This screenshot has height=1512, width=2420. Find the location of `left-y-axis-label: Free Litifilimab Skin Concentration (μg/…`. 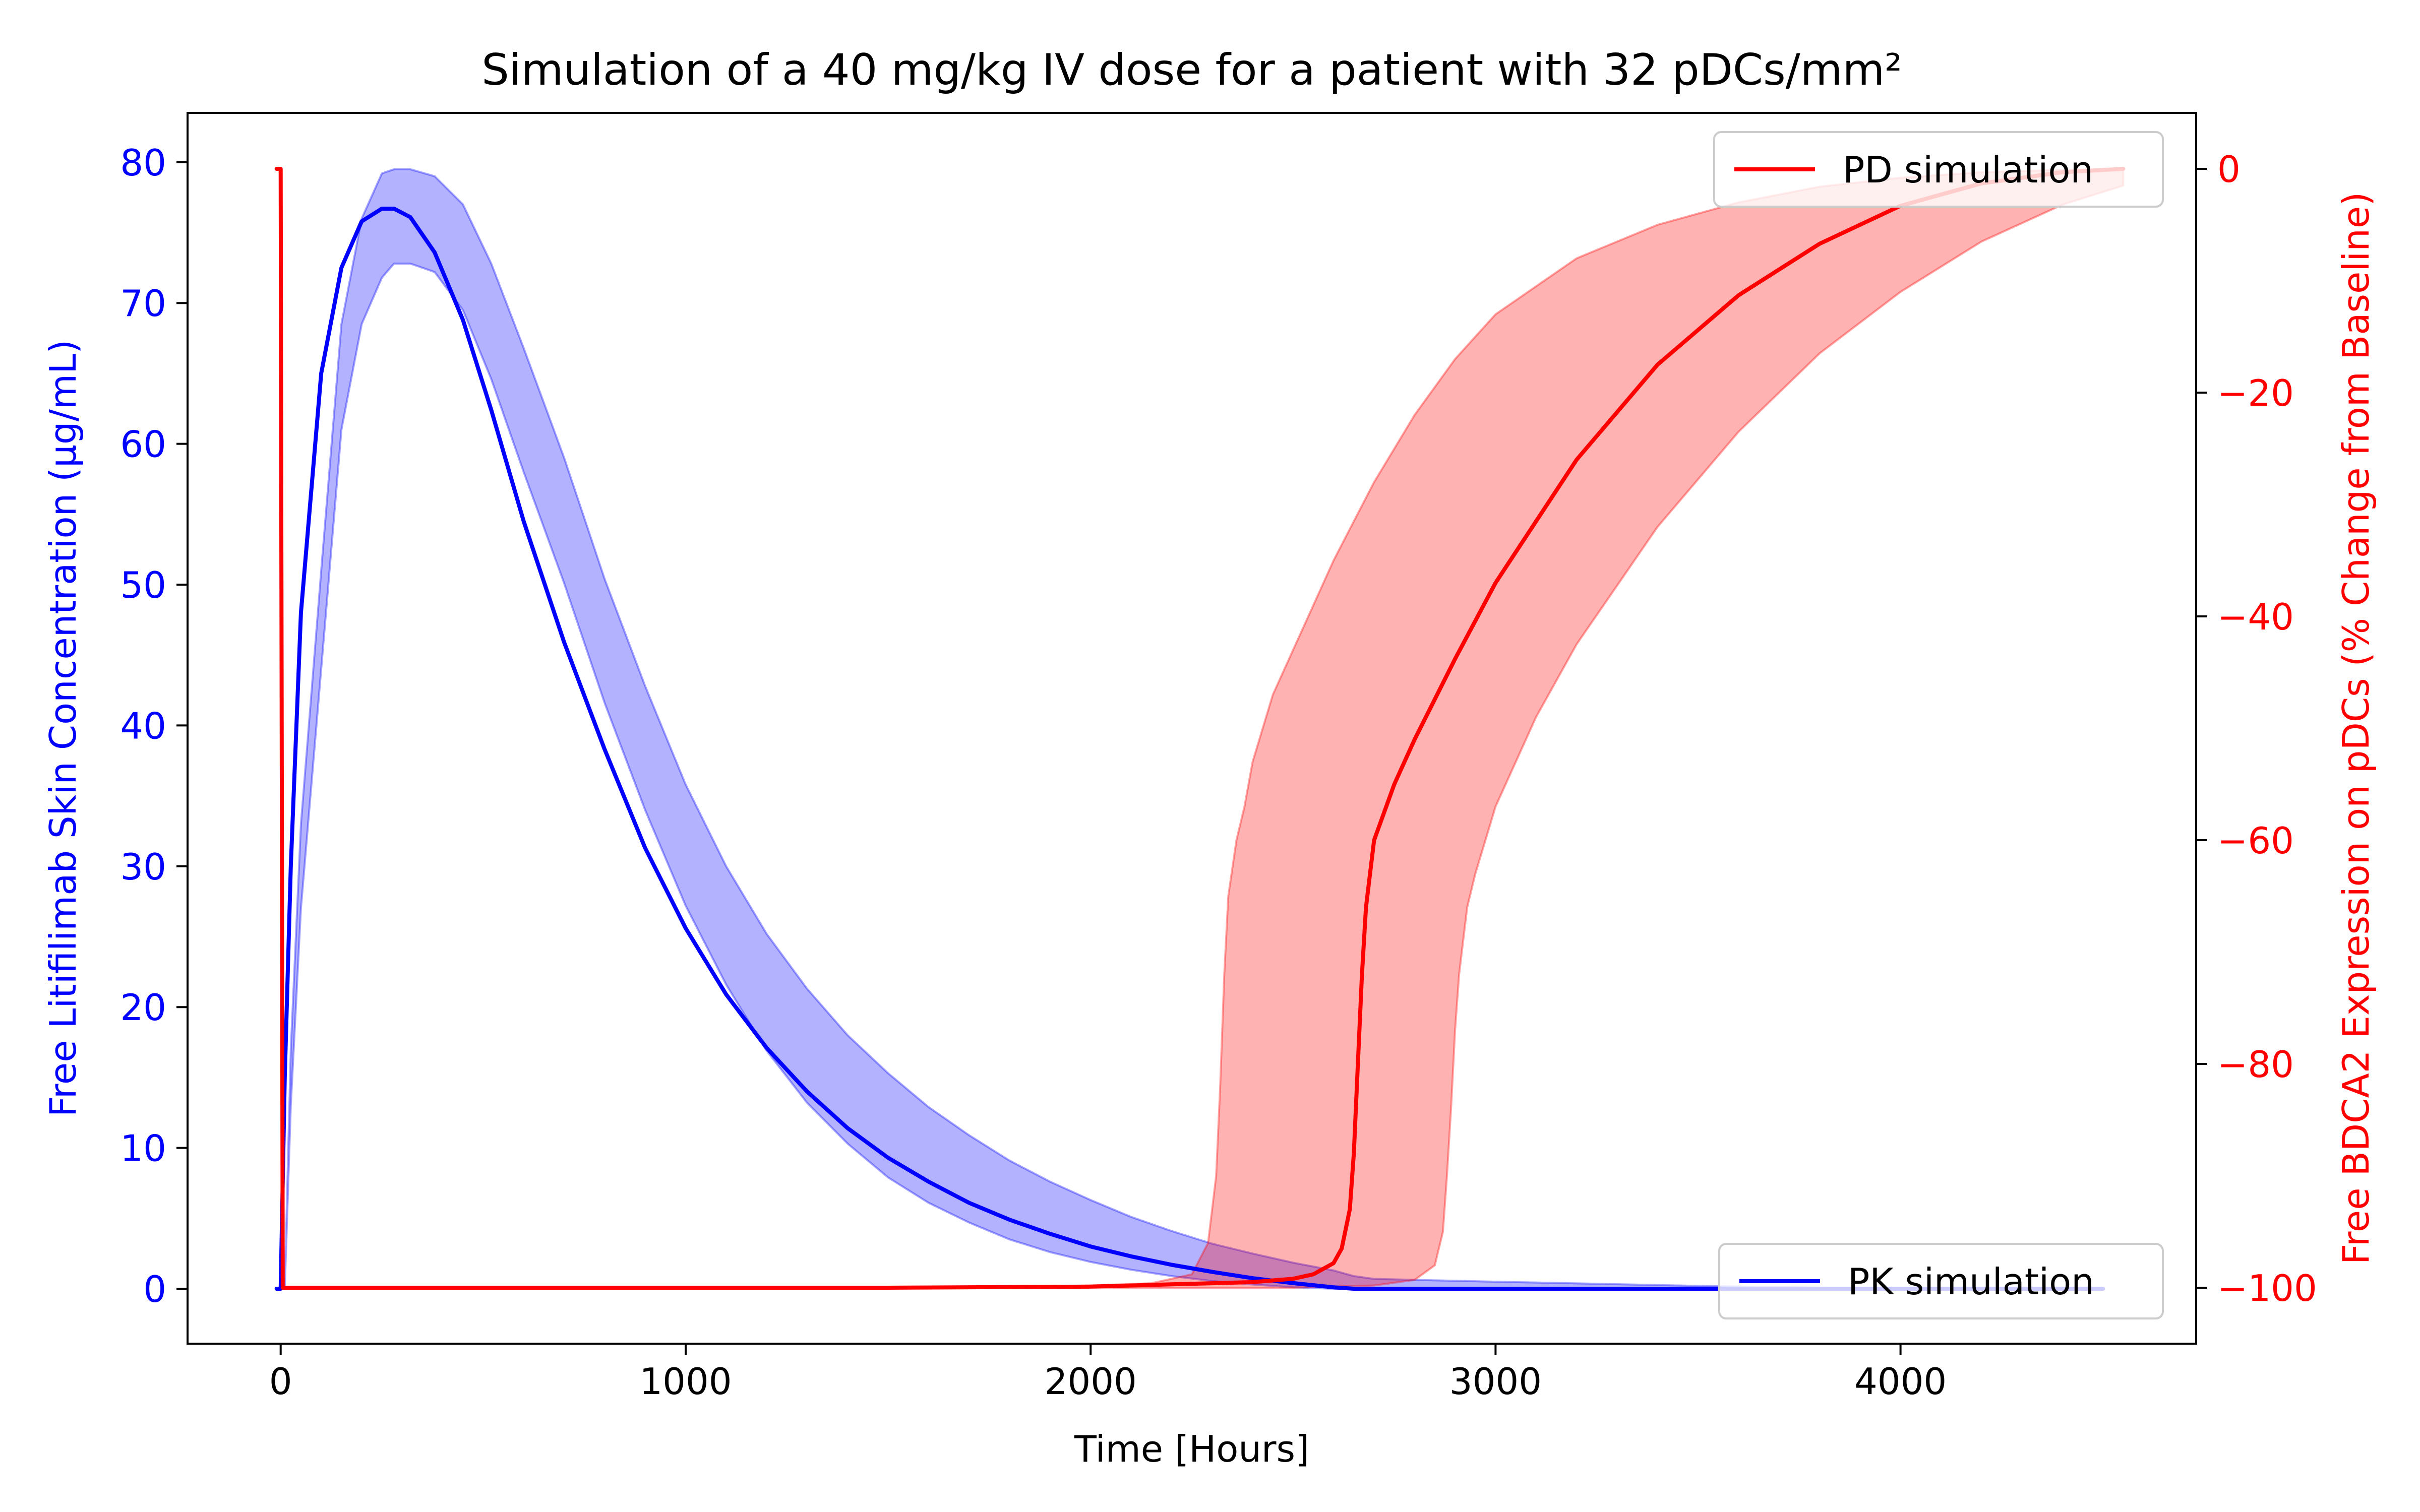

left-y-axis-label: Free Litifilimab Skin Concentration (μg/… is located at coordinates (63, 728).